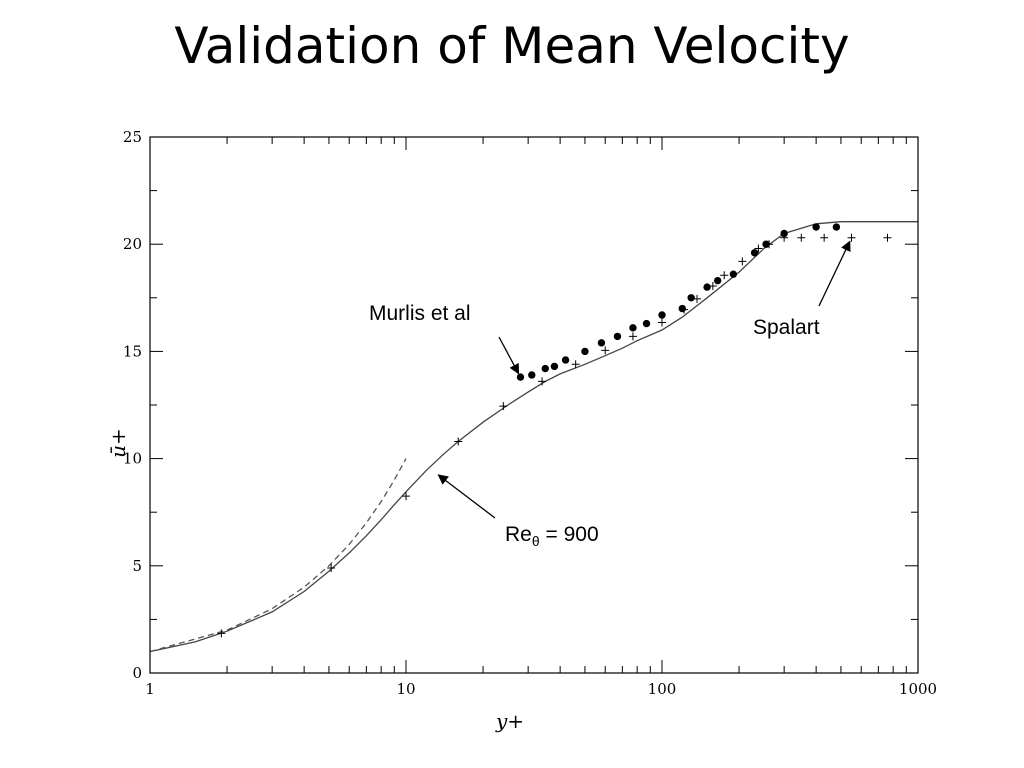  Describe the element at coordinates (444, 338) in the screenshot. I see `annotation-murlis: Murlis et al` at that location.